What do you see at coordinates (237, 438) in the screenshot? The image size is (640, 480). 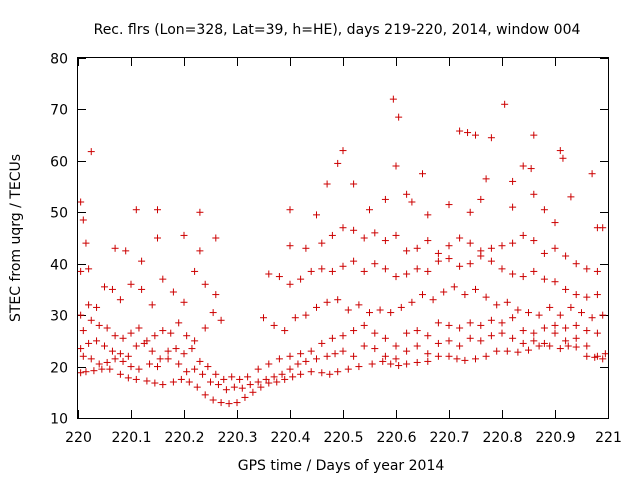 I see `x-tick-label: 220.3` at bounding box center [237, 438].